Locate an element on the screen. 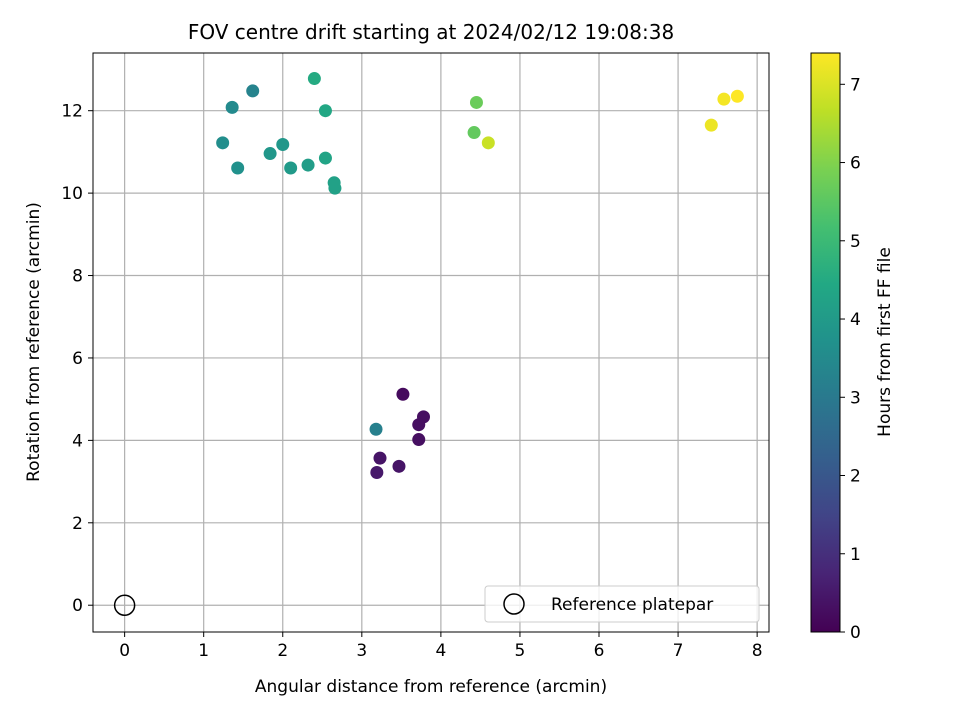 The width and height of the screenshot is (960, 720). y-tick-label: 12 is located at coordinates (72, 112).